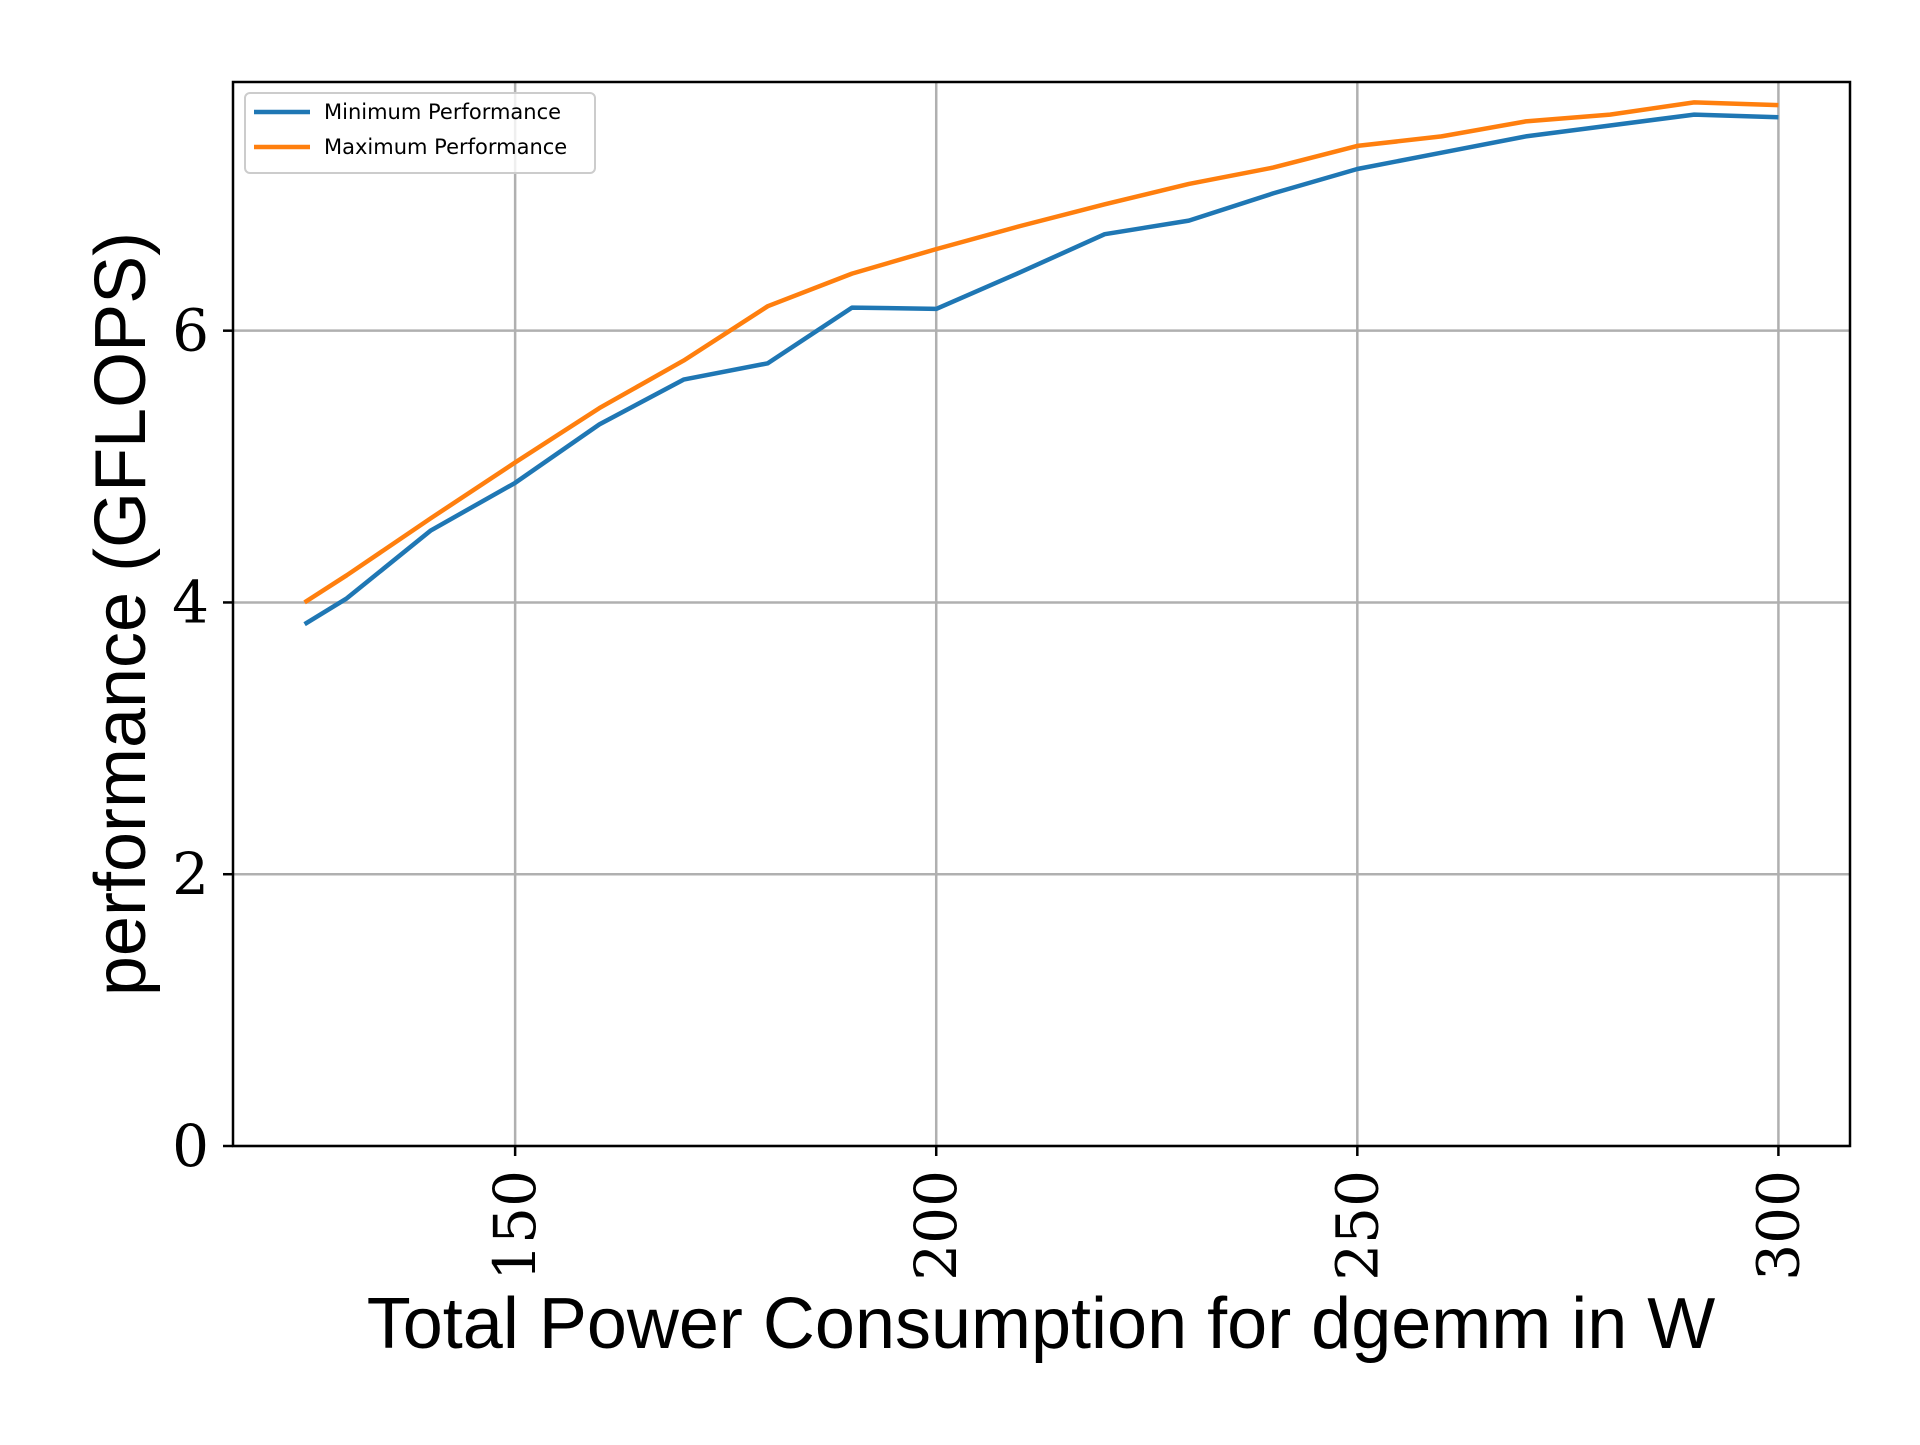 The image size is (1920, 1445). What do you see at coordinates (190, 331) in the screenshot?
I see `y-tick-label: 6` at bounding box center [190, 331].